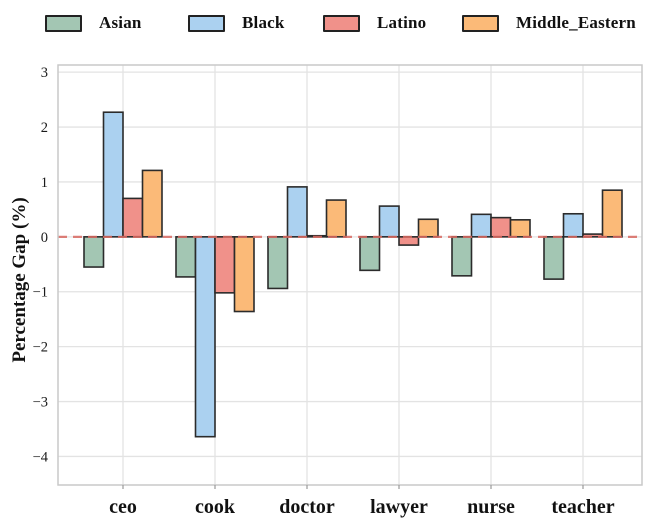  I want to click on bar-asian-nurse, so click(462, 256).